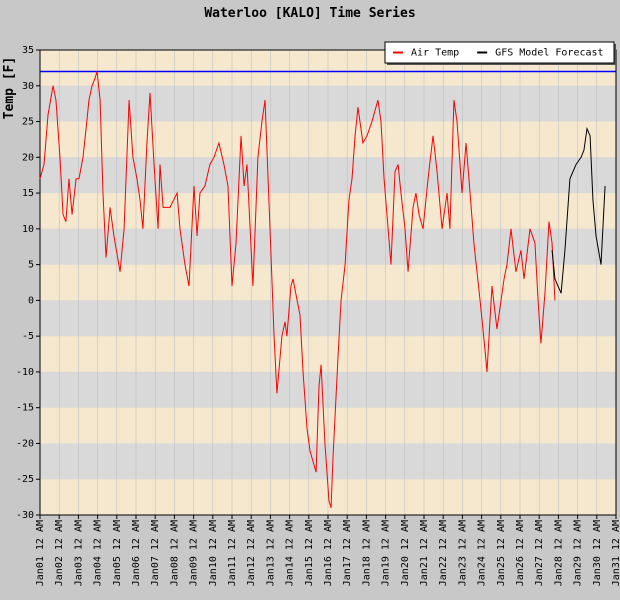 The image size is (620, 600). Describe the element at coordinates (28, 193) in the screenshot. I see `y-tick-label: 15` at that location.